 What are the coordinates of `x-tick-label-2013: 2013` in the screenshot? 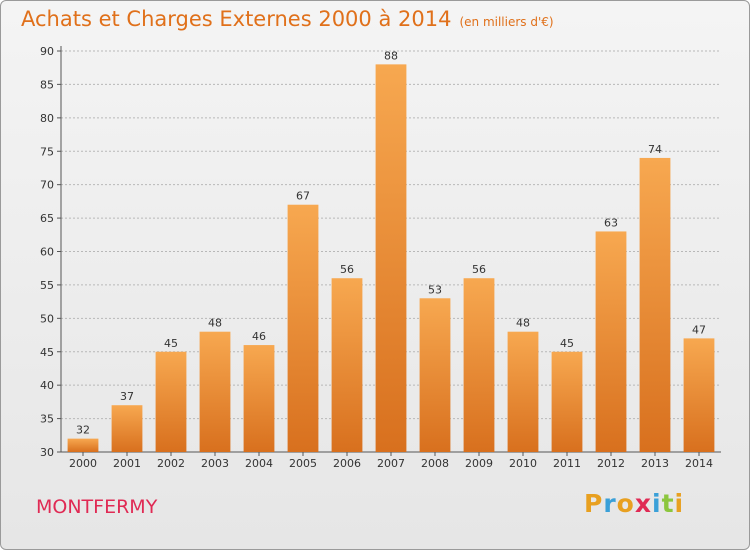 It's located at (655, 463).